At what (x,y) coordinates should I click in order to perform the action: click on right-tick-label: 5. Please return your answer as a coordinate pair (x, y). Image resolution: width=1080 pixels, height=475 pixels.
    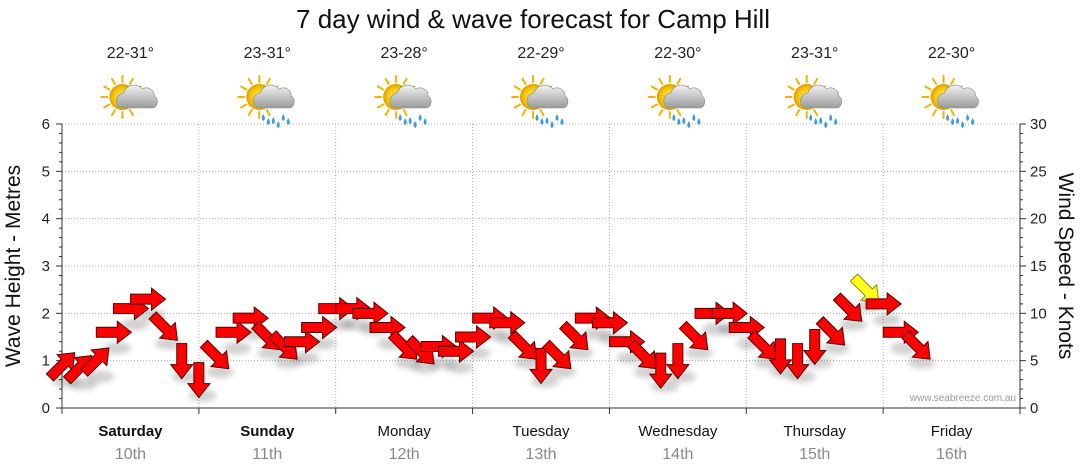
    Looking at the image, I should click on (1034, 361).